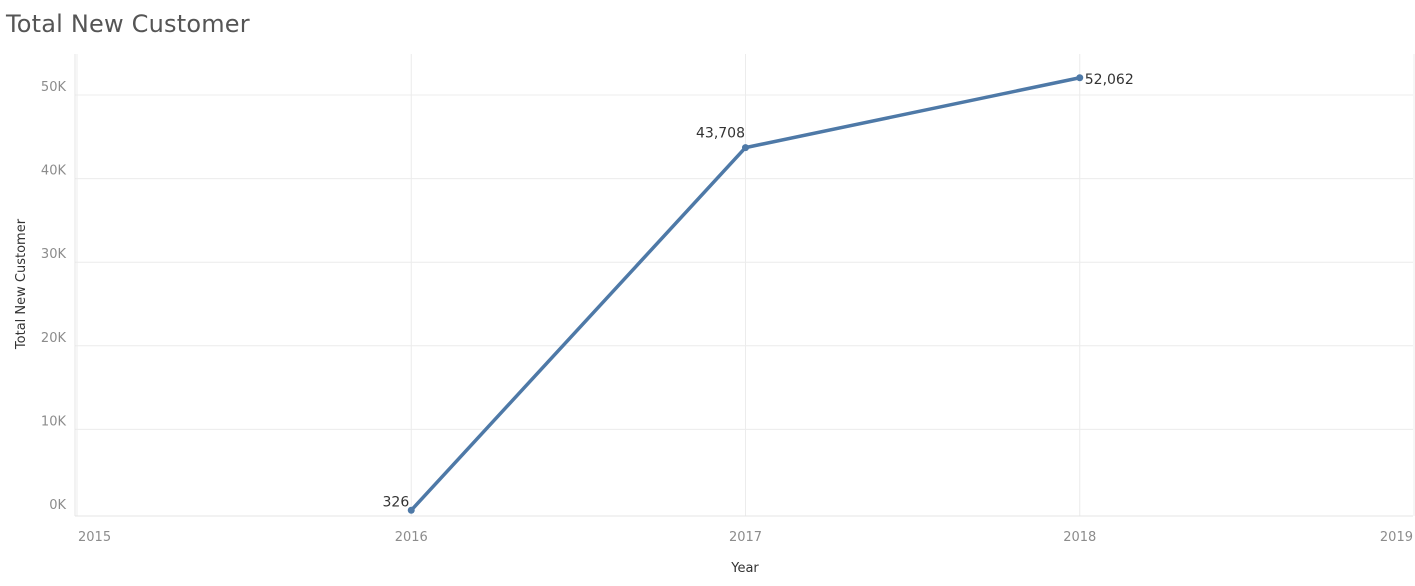  What do you see at coordinates (54, 171) in the screenshot?
I see `y-tick-label: 40K` at bounding box center [54, 171].